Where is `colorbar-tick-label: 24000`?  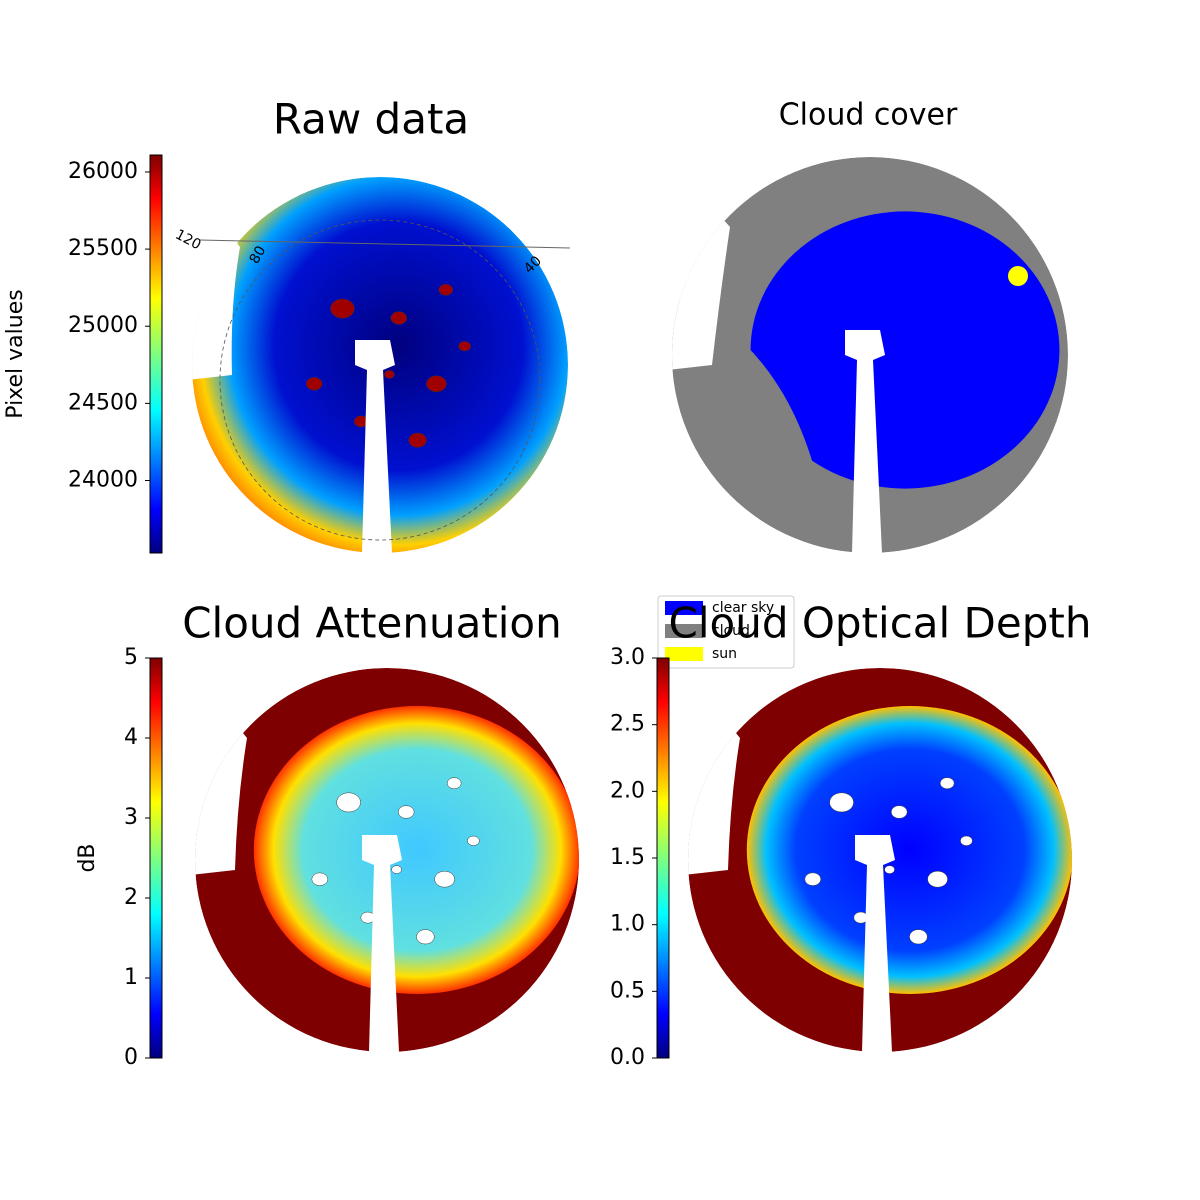 colorbar-tick-label: 24000 is located at coordinates (103, 479).